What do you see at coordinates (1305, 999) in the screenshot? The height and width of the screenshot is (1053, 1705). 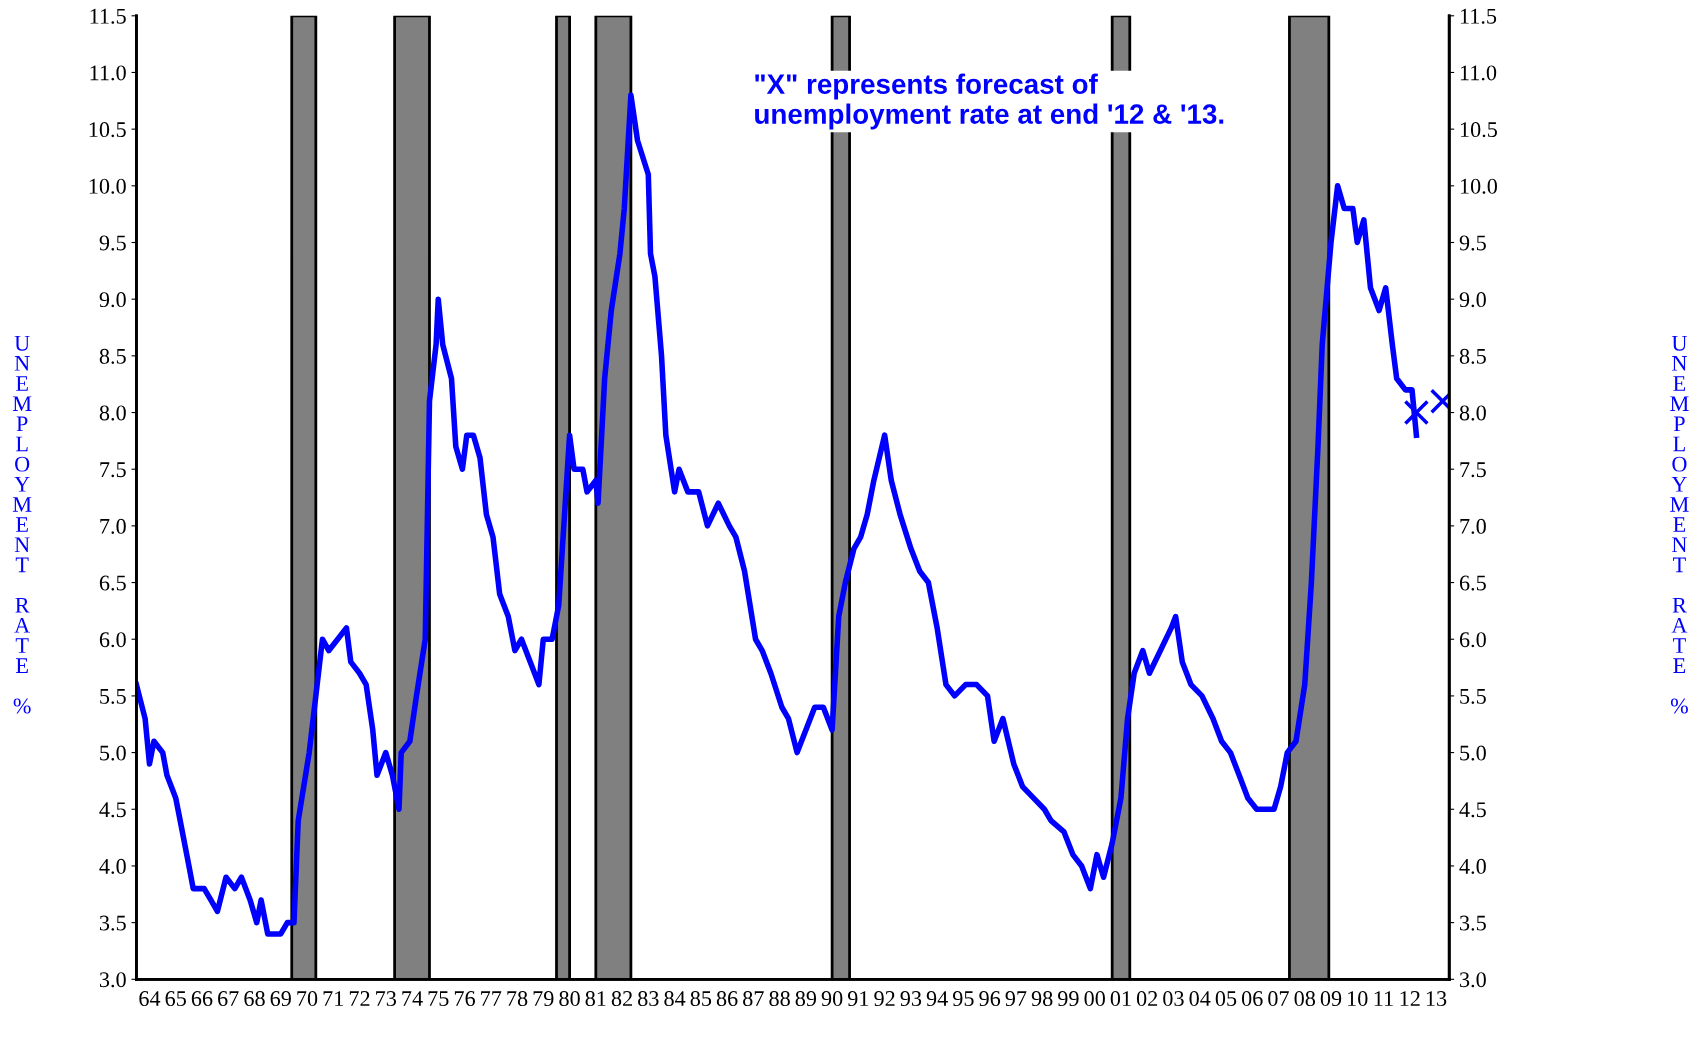 I see `x-tick-label: 08` at bounding box center [1305, 999].